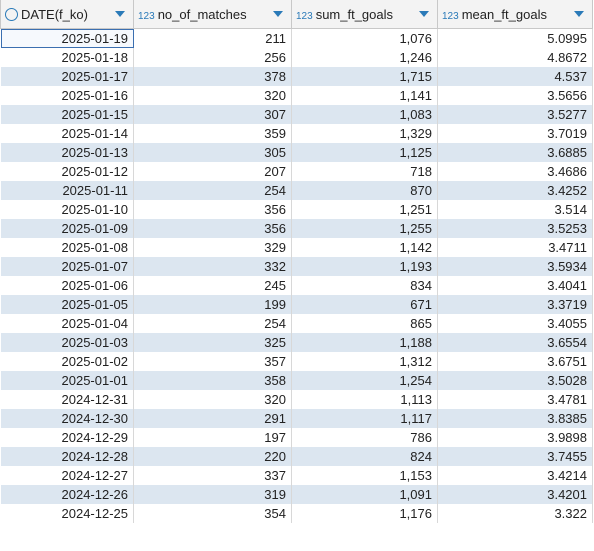  I want to click on table-cell: 2025-01-02, so click(67, 361).